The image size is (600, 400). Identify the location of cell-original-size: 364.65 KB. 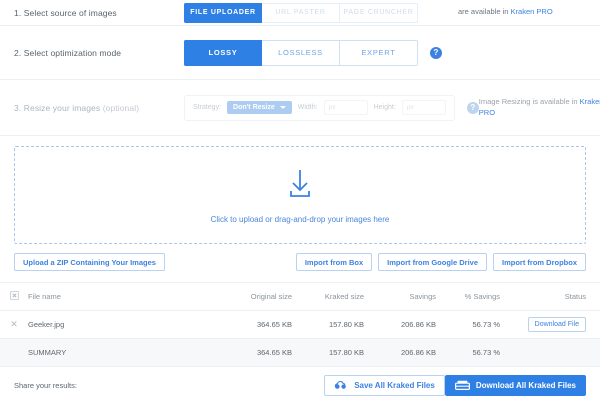
(274, 324).